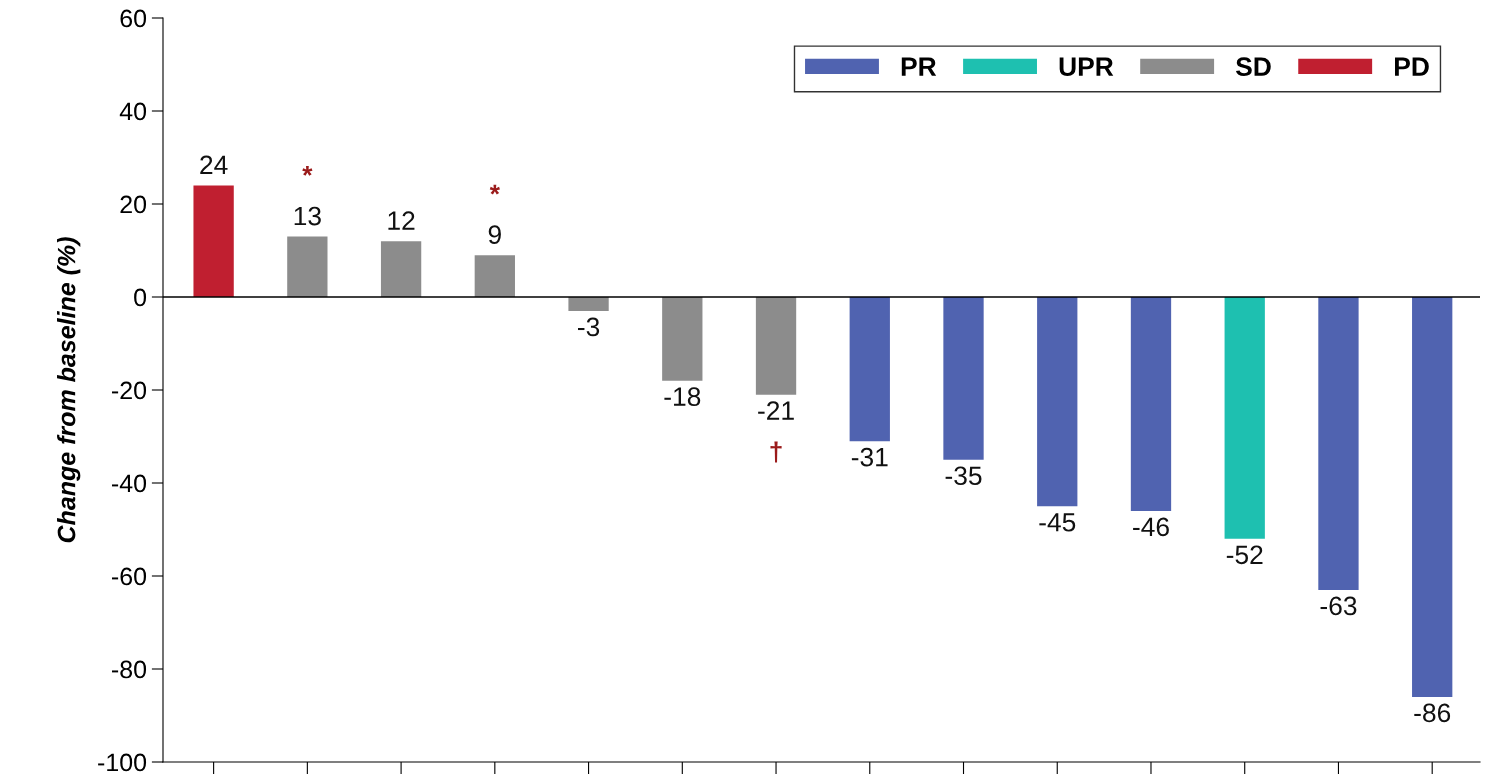  What do you see at coordinates (129, 390) in the screenshot?
I see `y-tick-label: -20` at bounding box center [129, 390].